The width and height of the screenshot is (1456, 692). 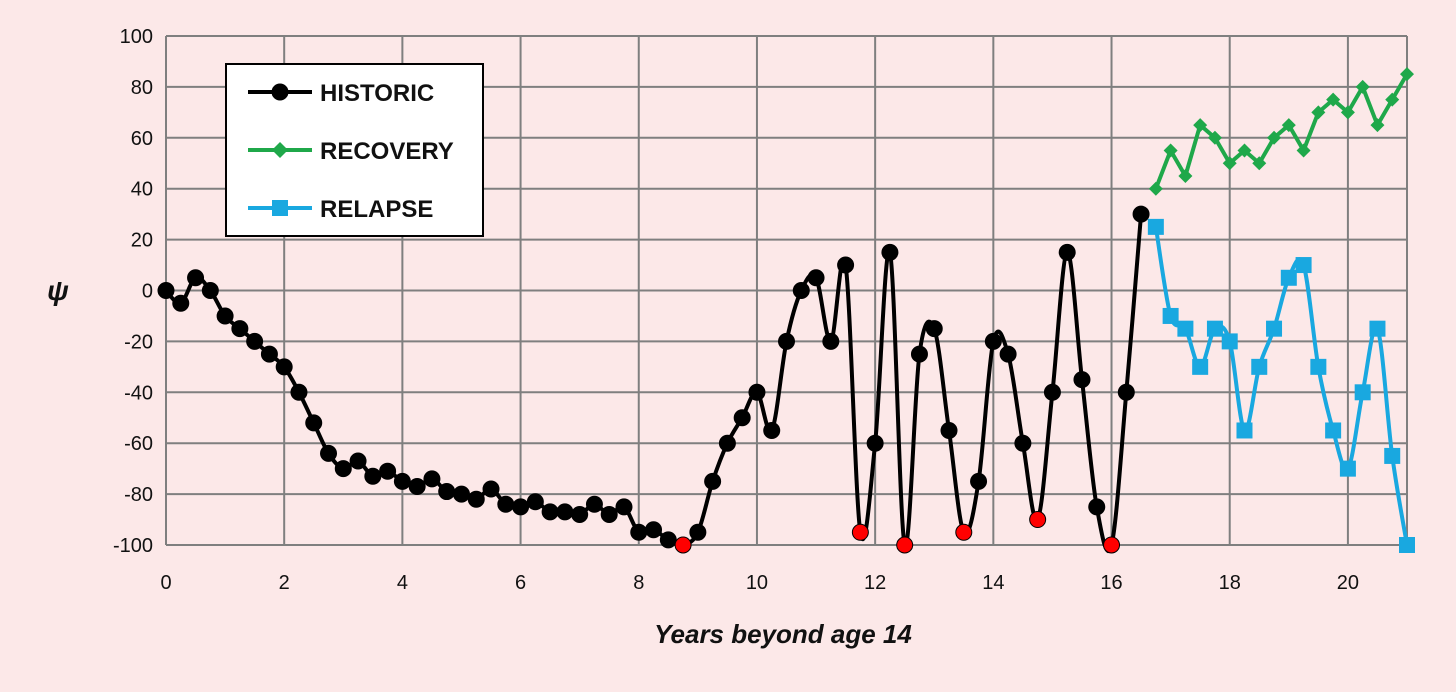 What do you see at coordinates (284, 583) in the screenshot?
I see `x-tick-label: 2` at bounding box center [284, 583].